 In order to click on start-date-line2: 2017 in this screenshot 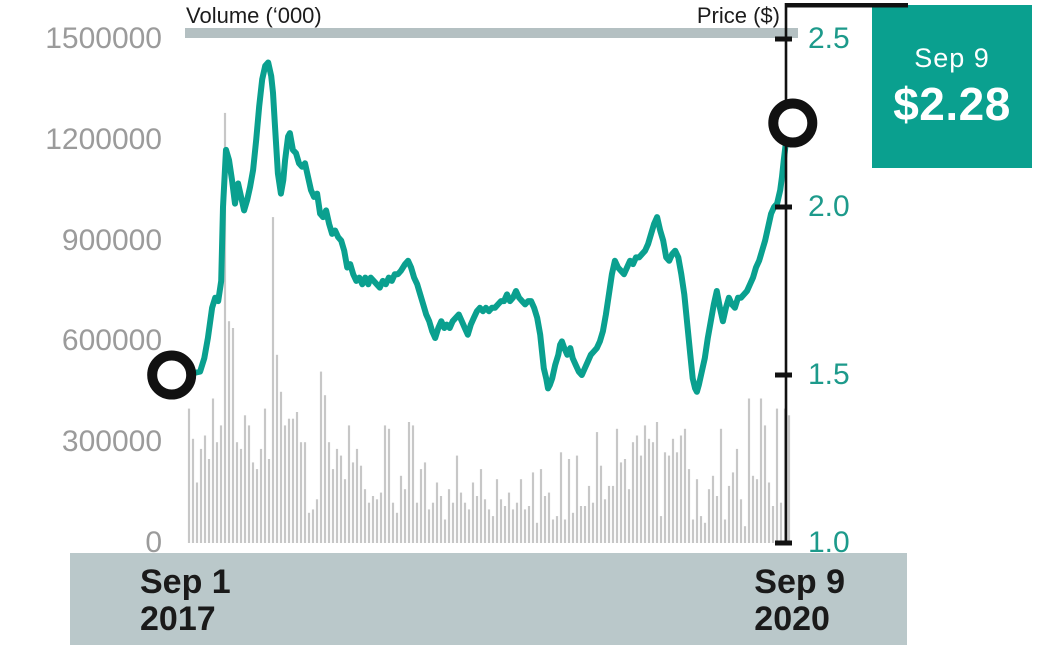, I will do `click(178, 619)`.